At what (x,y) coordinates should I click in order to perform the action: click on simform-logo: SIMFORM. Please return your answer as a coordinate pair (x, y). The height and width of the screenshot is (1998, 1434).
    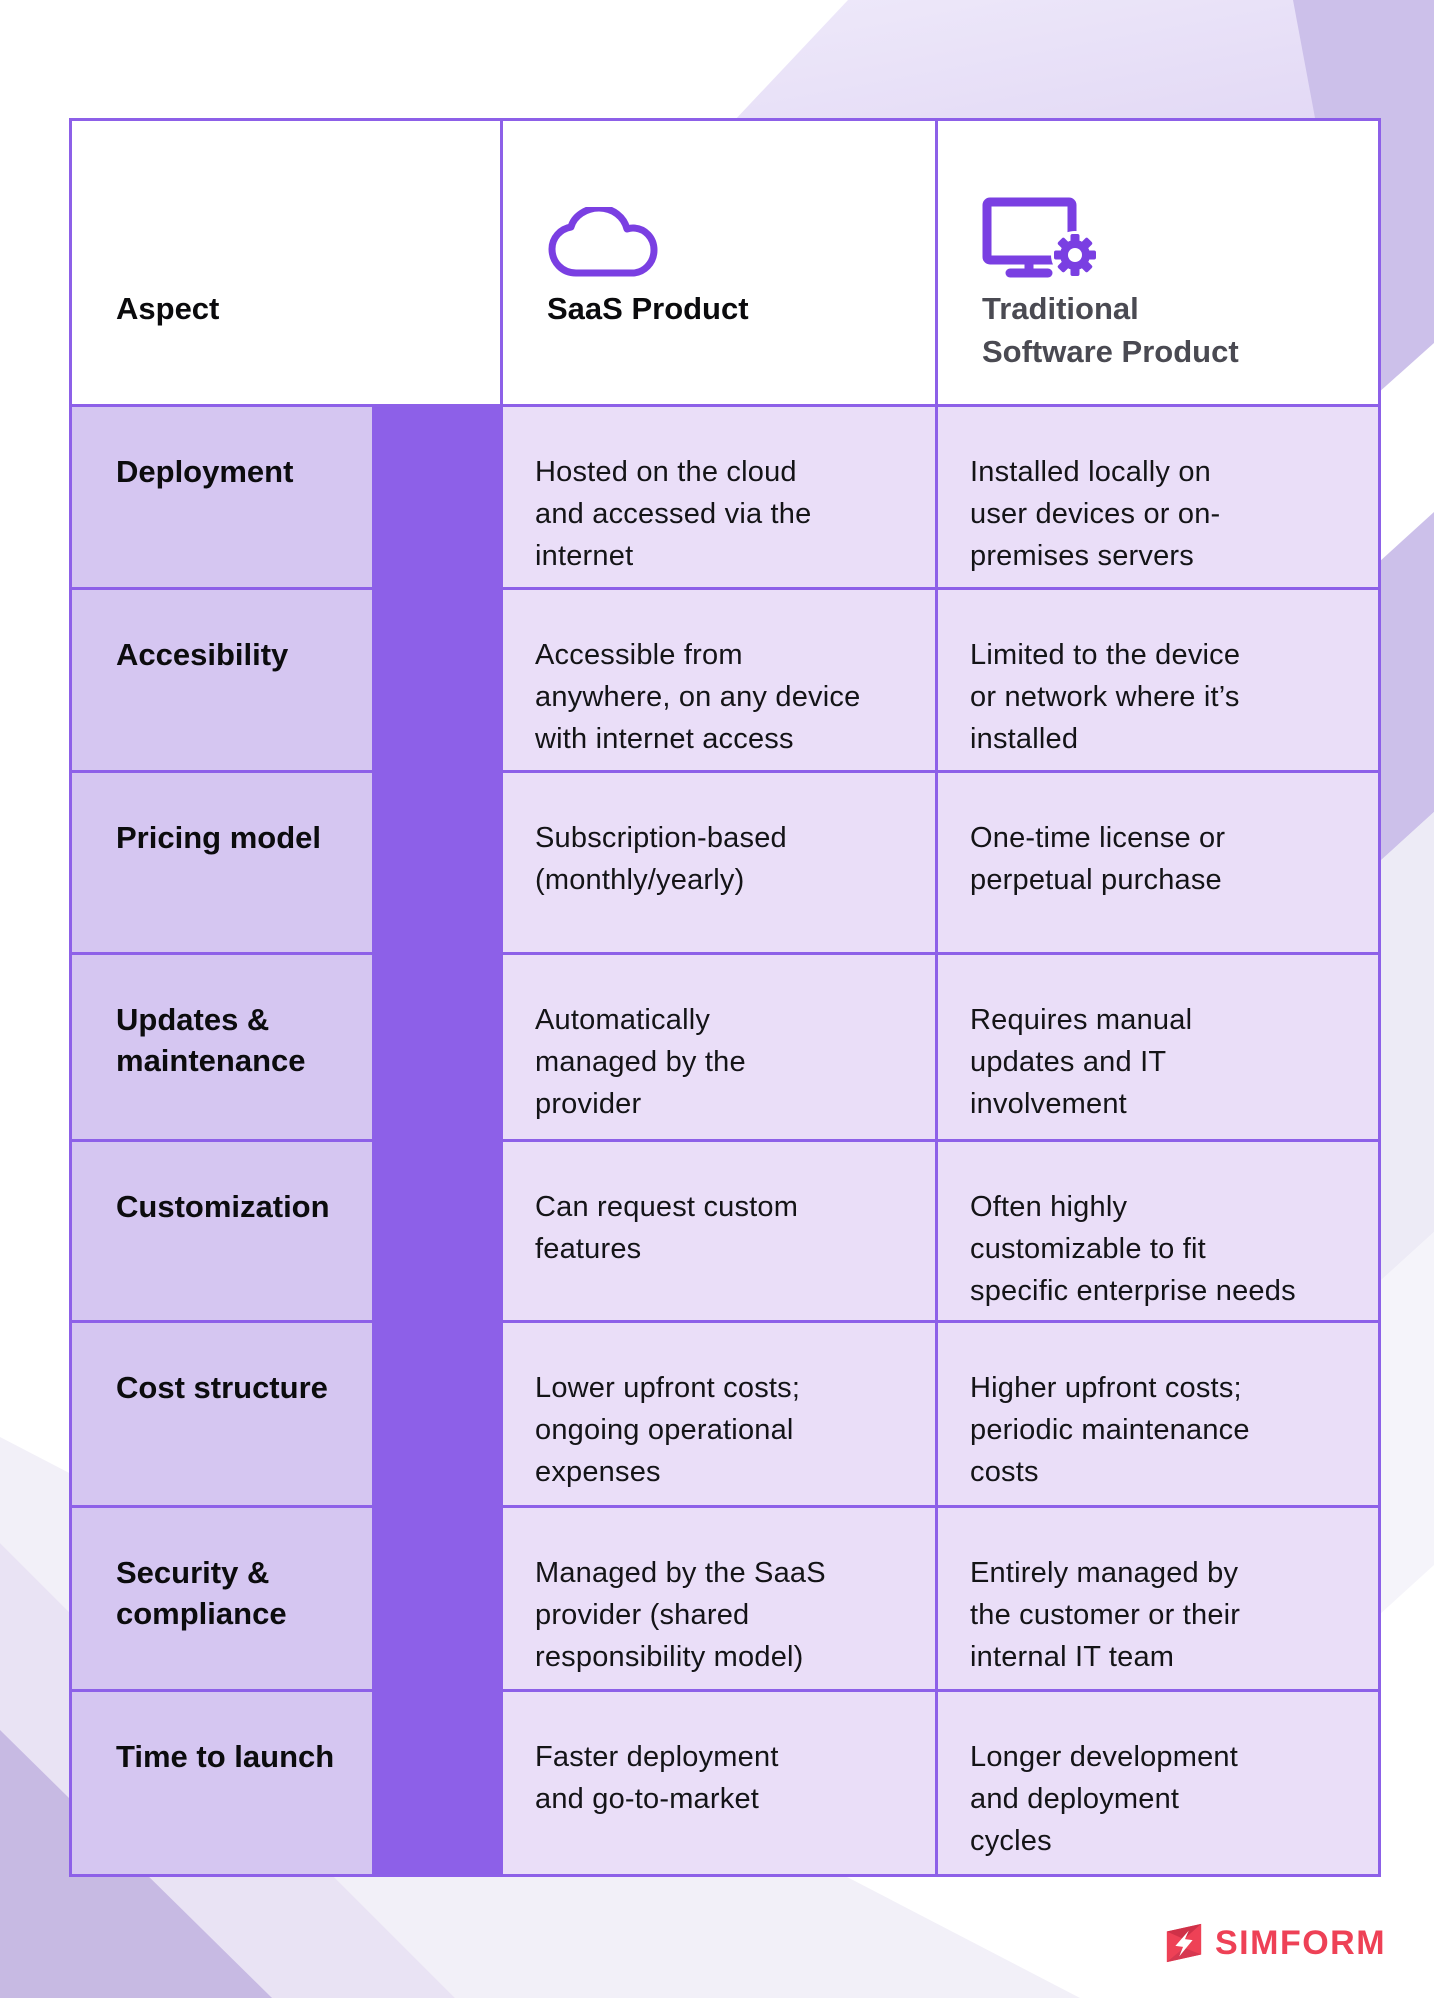
    Looking at the image, I should click on (1274, 1943).